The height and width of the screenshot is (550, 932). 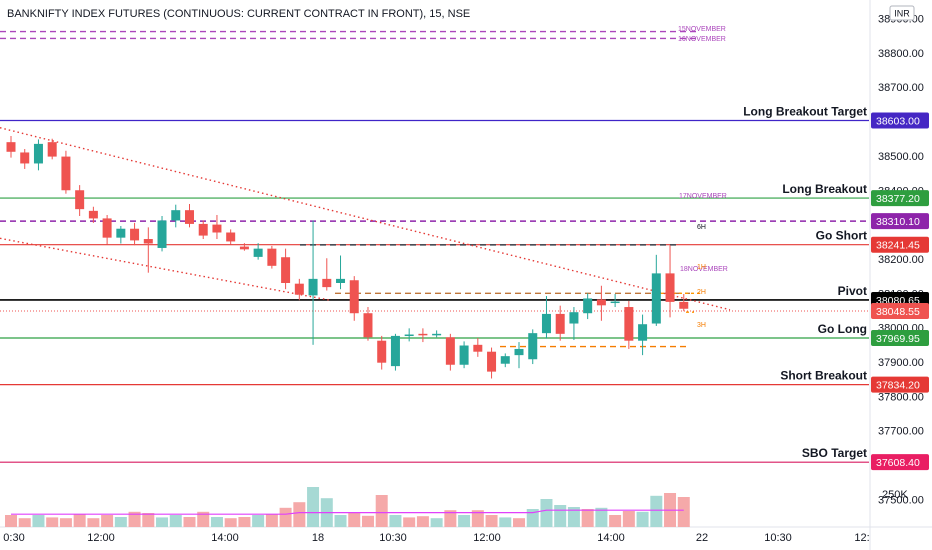 I want to click on price-tag-lb, so click(x=900, y=198).